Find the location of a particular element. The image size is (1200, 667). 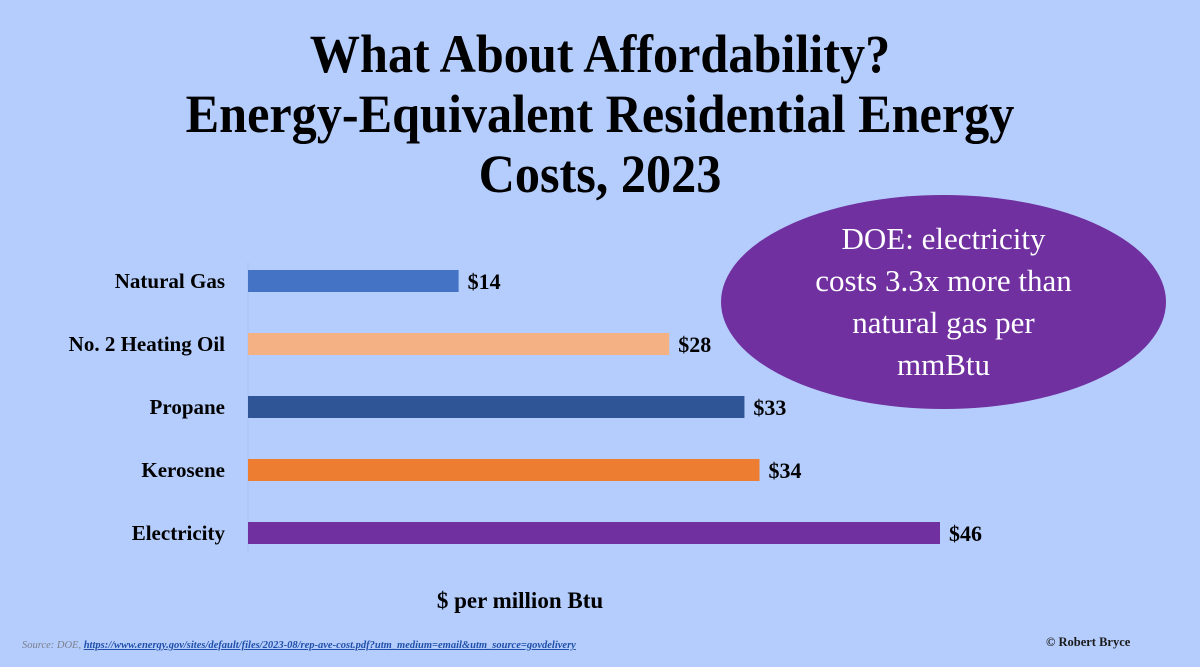

data-label: $33 is located at coordinates (769, 407).